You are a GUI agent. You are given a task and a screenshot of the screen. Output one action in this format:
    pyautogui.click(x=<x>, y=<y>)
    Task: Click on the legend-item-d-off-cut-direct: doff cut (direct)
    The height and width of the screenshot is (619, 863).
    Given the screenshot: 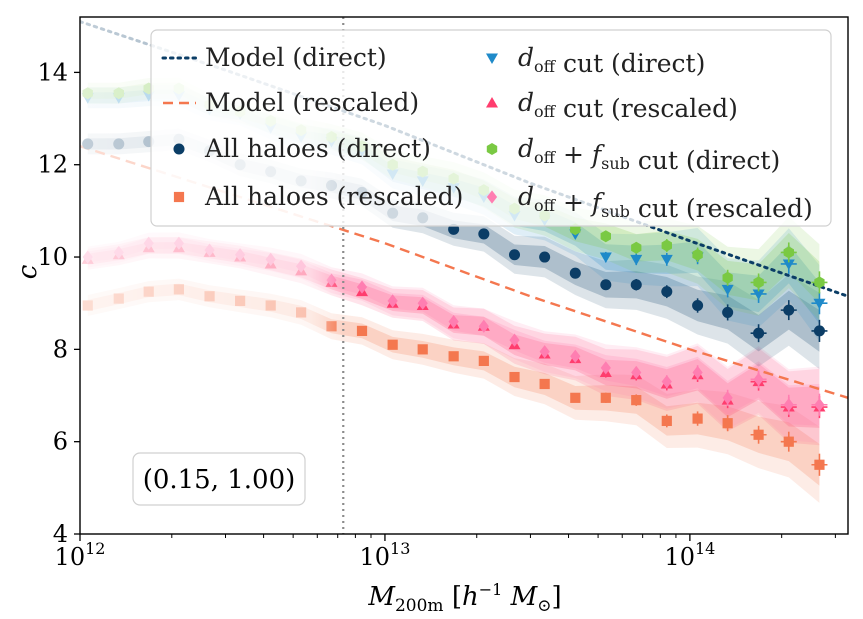 What is the action you would take?
    pyautogui.click(x=595, y=60)
    